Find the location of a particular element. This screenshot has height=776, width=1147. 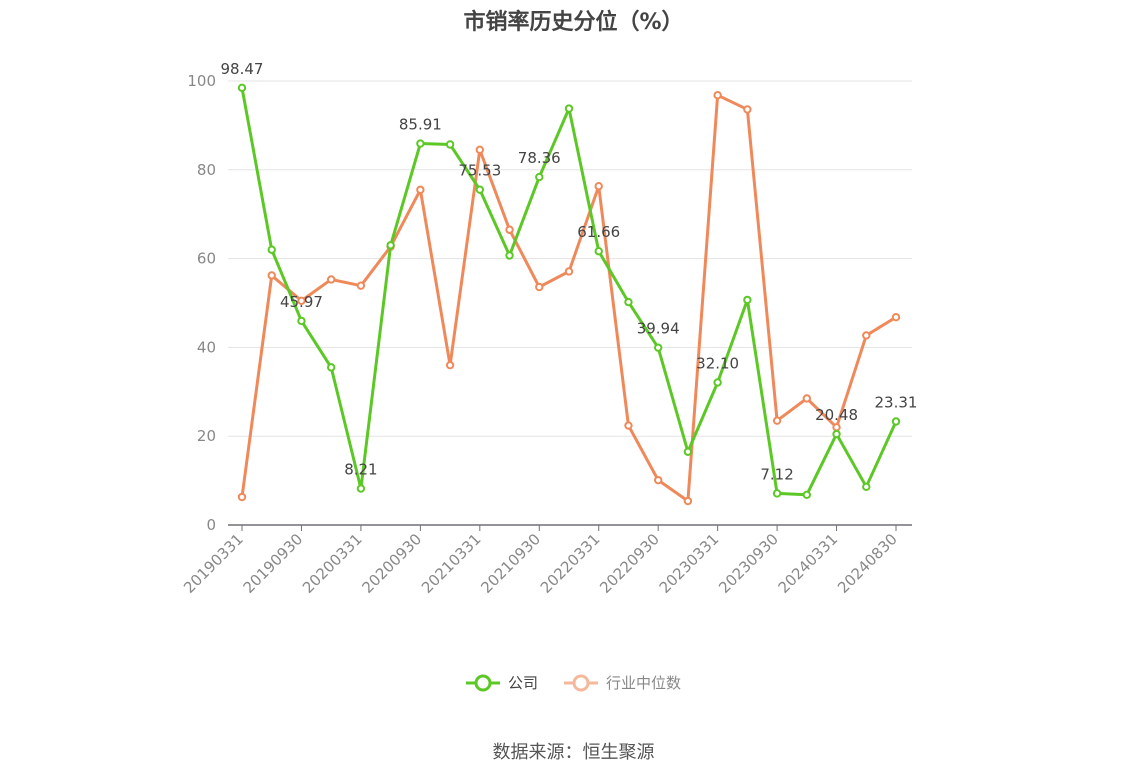

data-label: 45.97 is located at coordinates (301, 302).